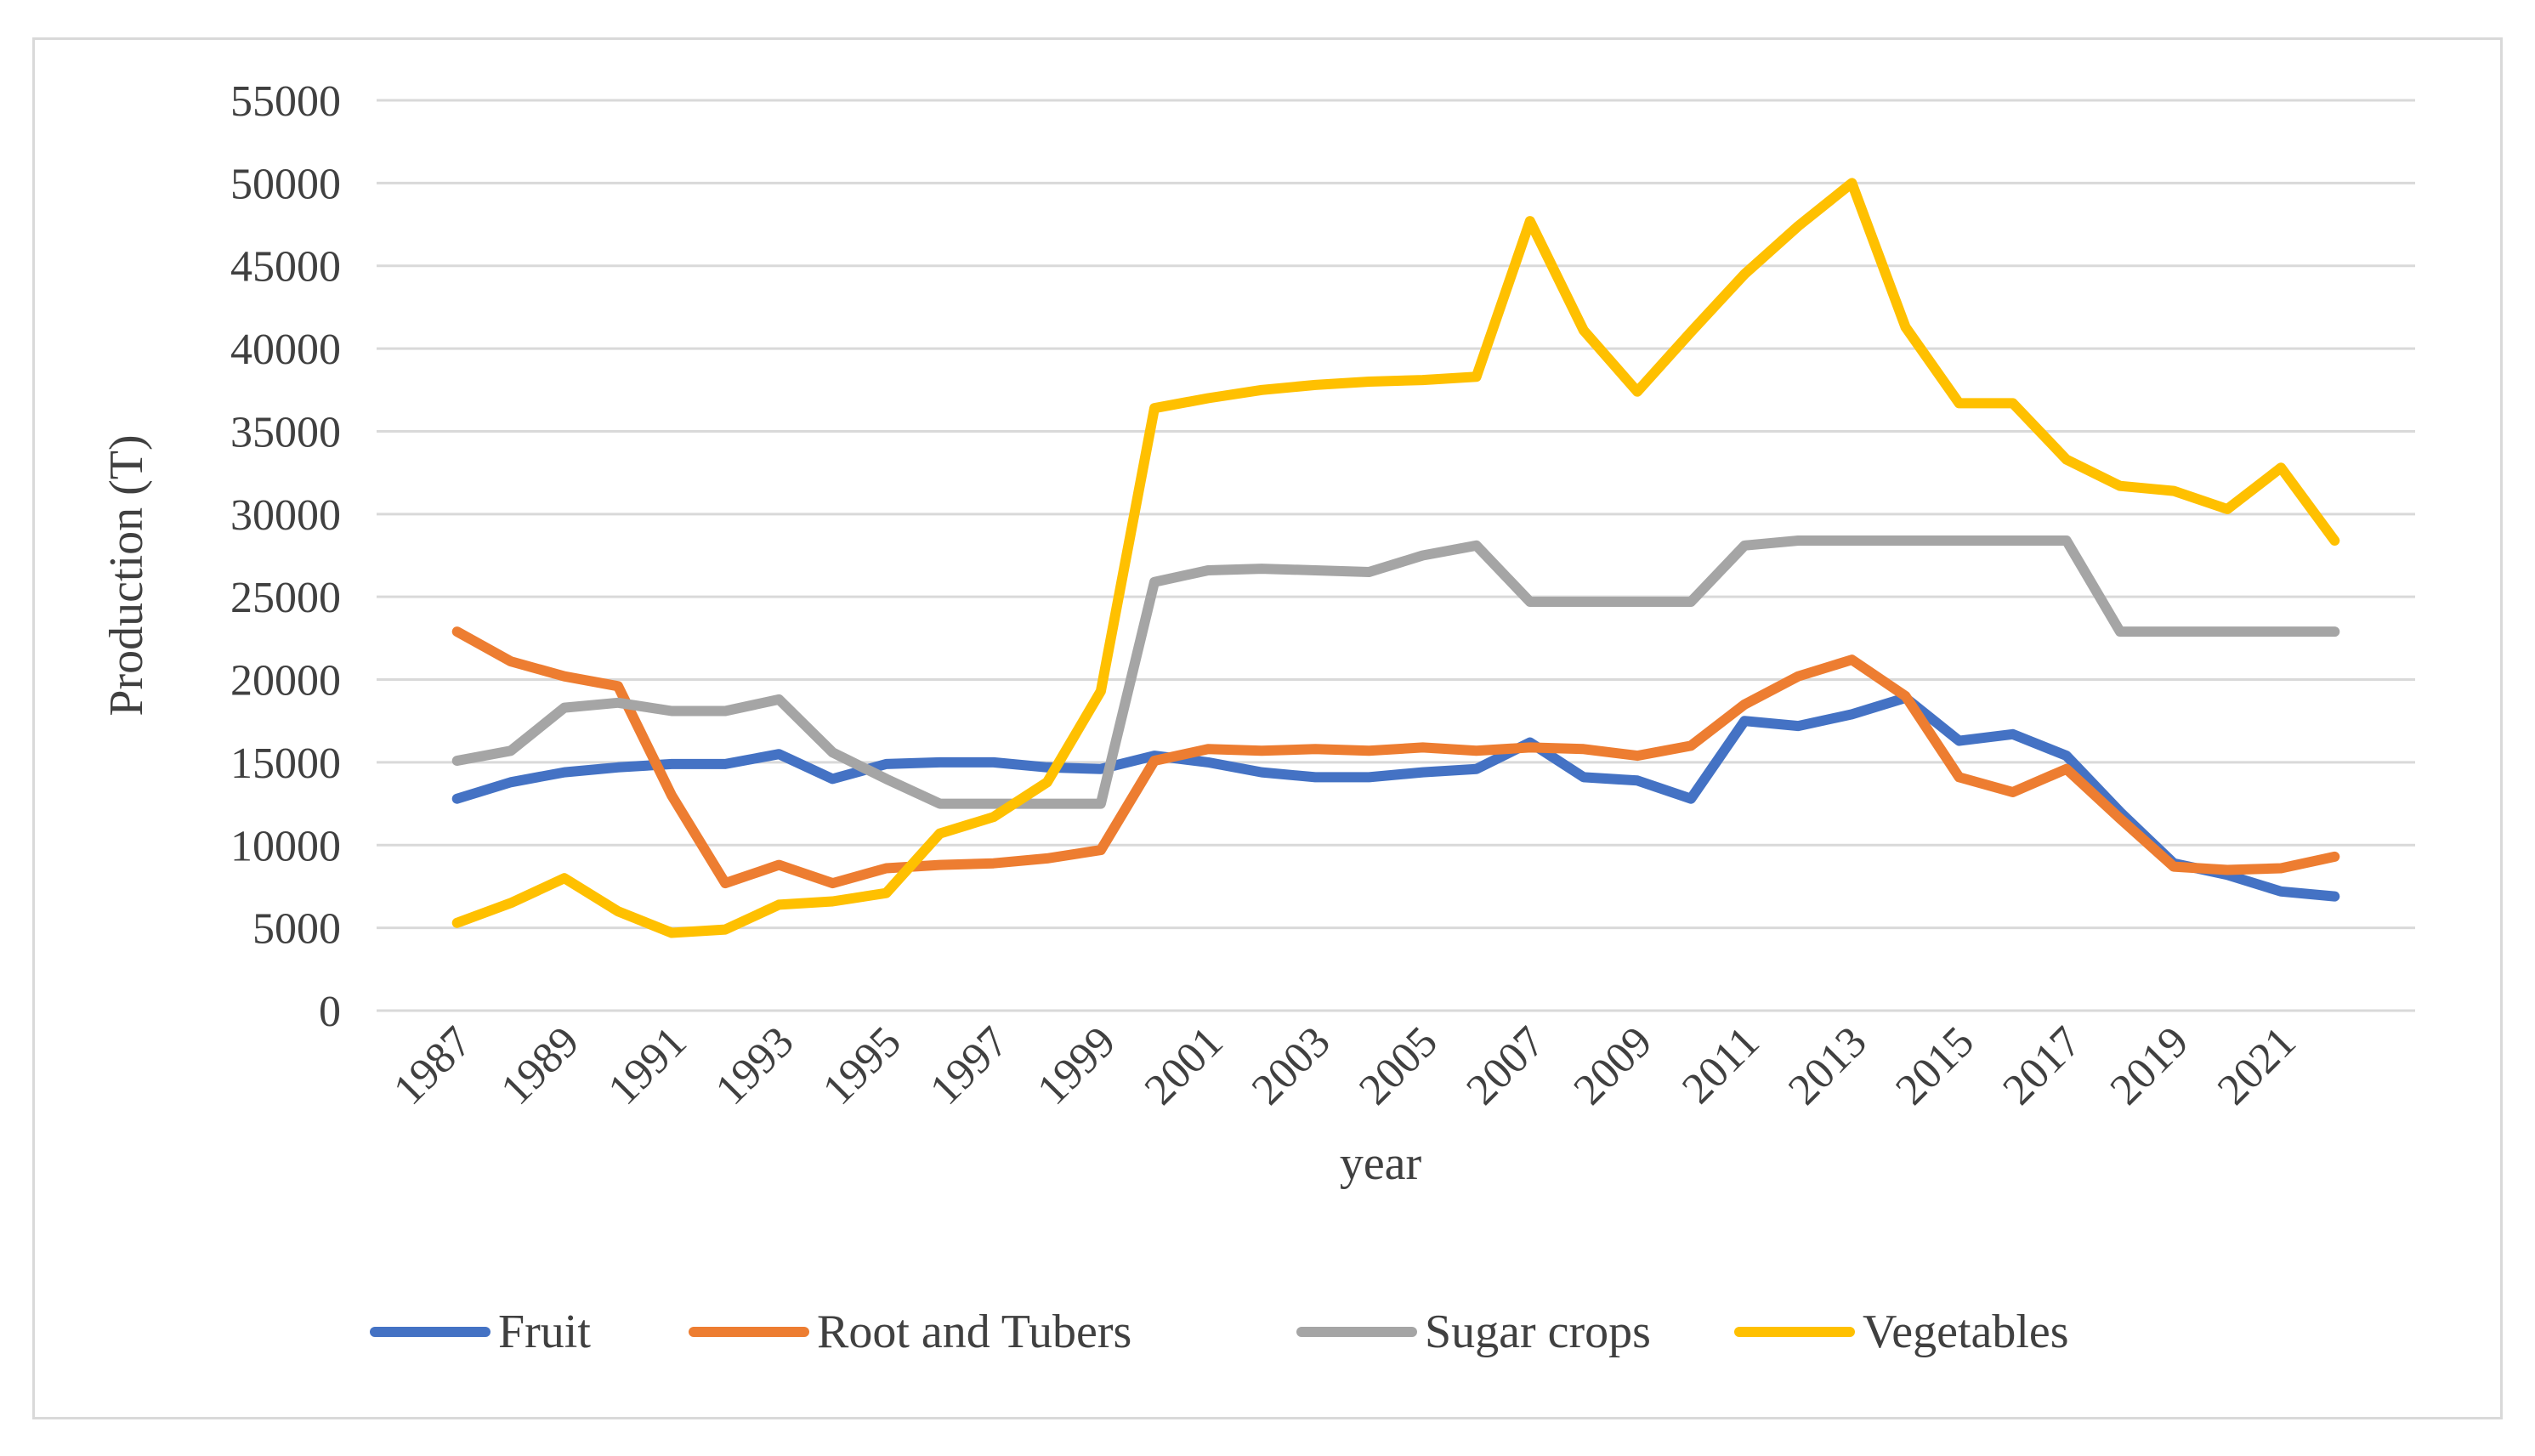 The width and height of the screenshot is (2535, 1456). I want to click on y-tick-label: 35000, so click(285, 432).